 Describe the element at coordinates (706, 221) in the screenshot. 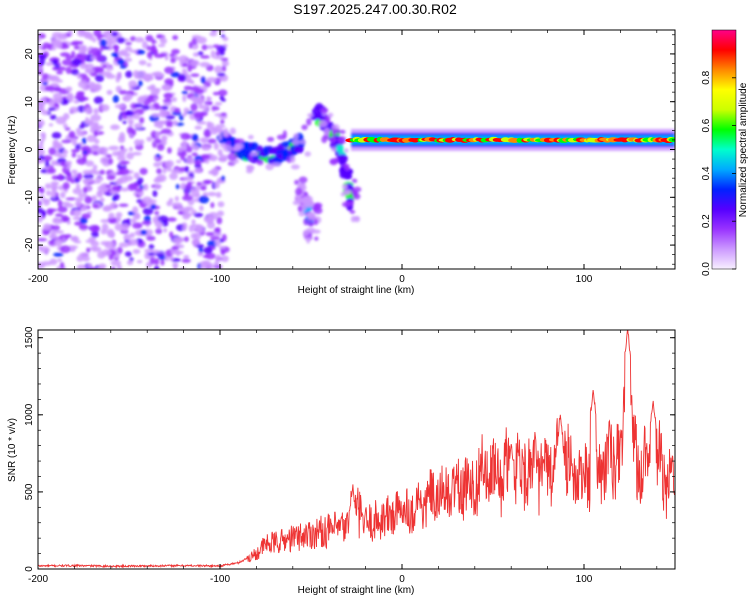

I see `colorbar-tick-label: 0.2` at that location.